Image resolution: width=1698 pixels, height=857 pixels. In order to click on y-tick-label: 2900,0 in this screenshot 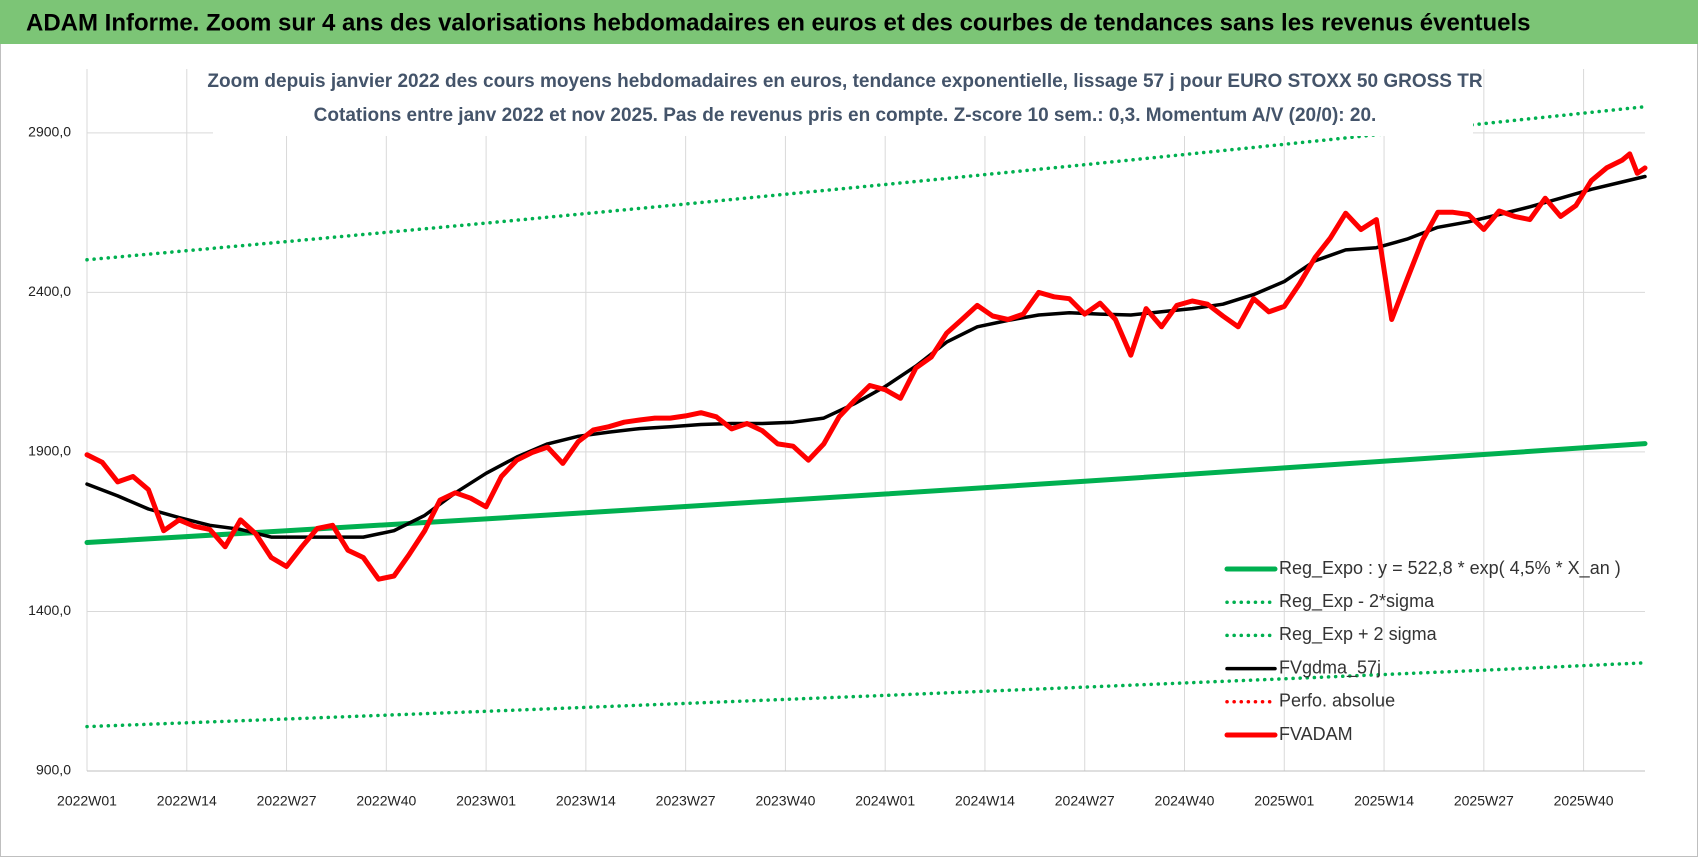, I will do `click(49, 132)`.